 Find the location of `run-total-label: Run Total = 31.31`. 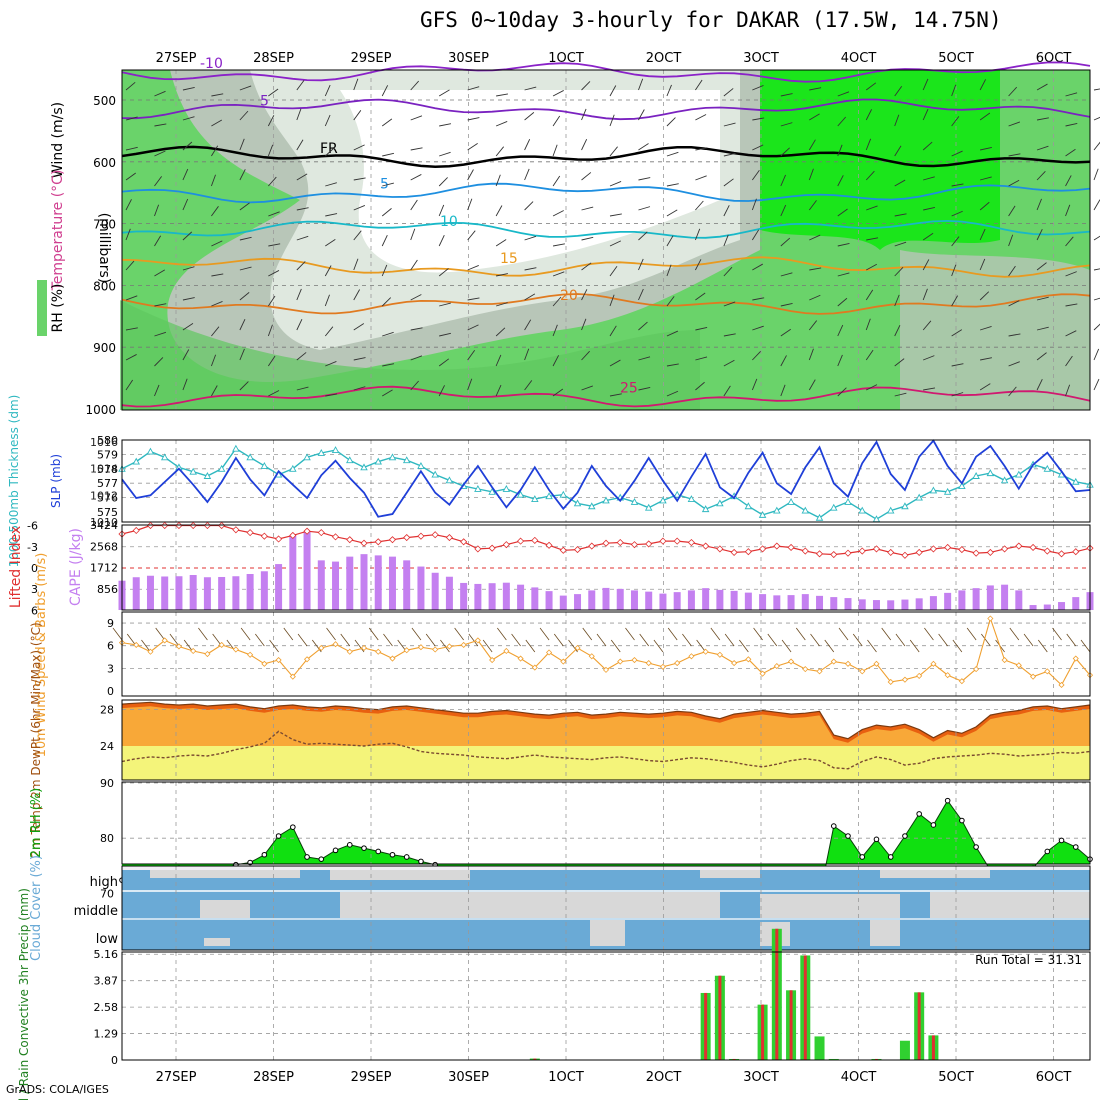

run-total-label: Run Total = 31.31 is located at coordinates (1028, 960).